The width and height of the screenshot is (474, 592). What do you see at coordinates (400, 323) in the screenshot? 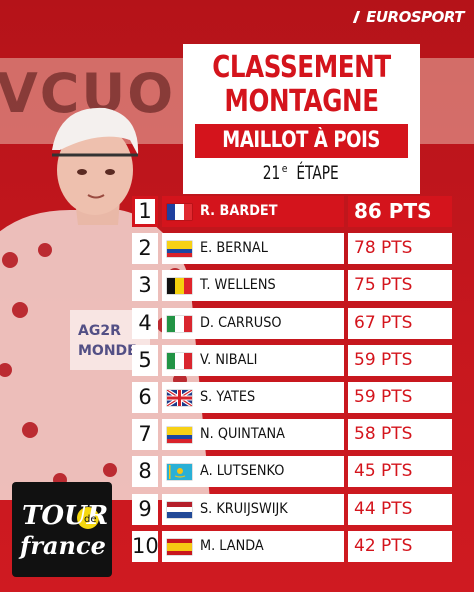
I see `points-value: 67 PTS` at bounding box center [400, 323].